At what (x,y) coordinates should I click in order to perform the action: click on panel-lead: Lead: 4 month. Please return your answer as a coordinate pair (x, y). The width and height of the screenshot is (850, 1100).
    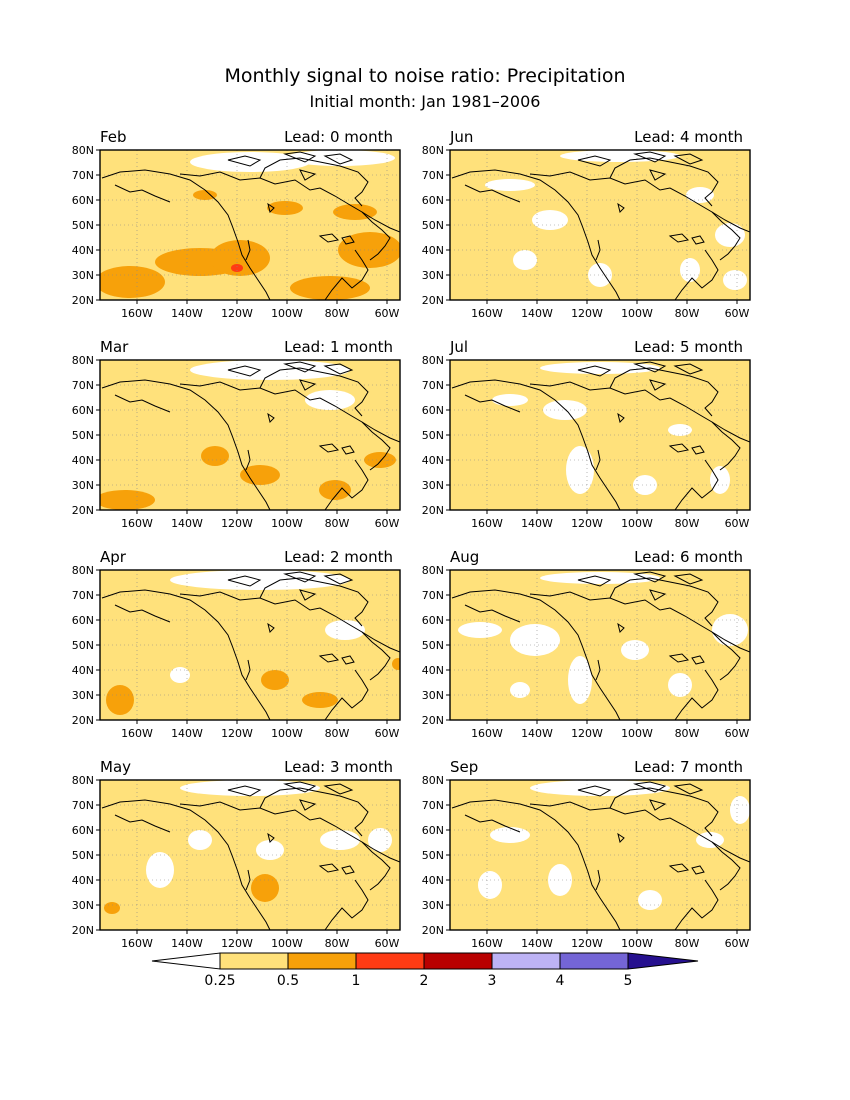
    Looking at the image, I should click on (688, 137).